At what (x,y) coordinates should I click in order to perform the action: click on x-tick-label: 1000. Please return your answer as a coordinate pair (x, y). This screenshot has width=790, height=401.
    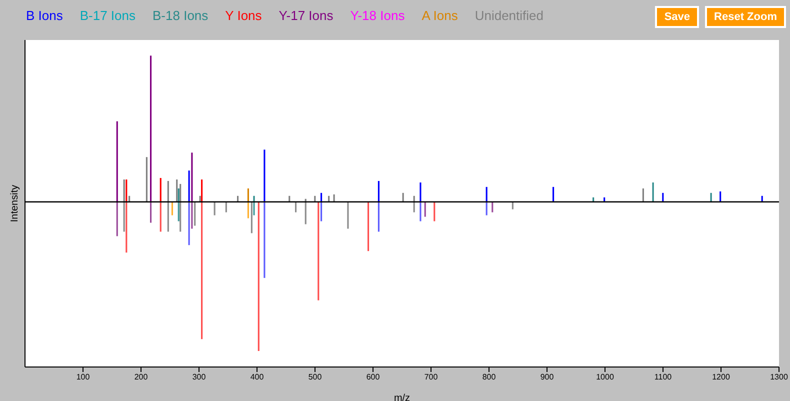
    Looking at the image, I should click on (605, 377).